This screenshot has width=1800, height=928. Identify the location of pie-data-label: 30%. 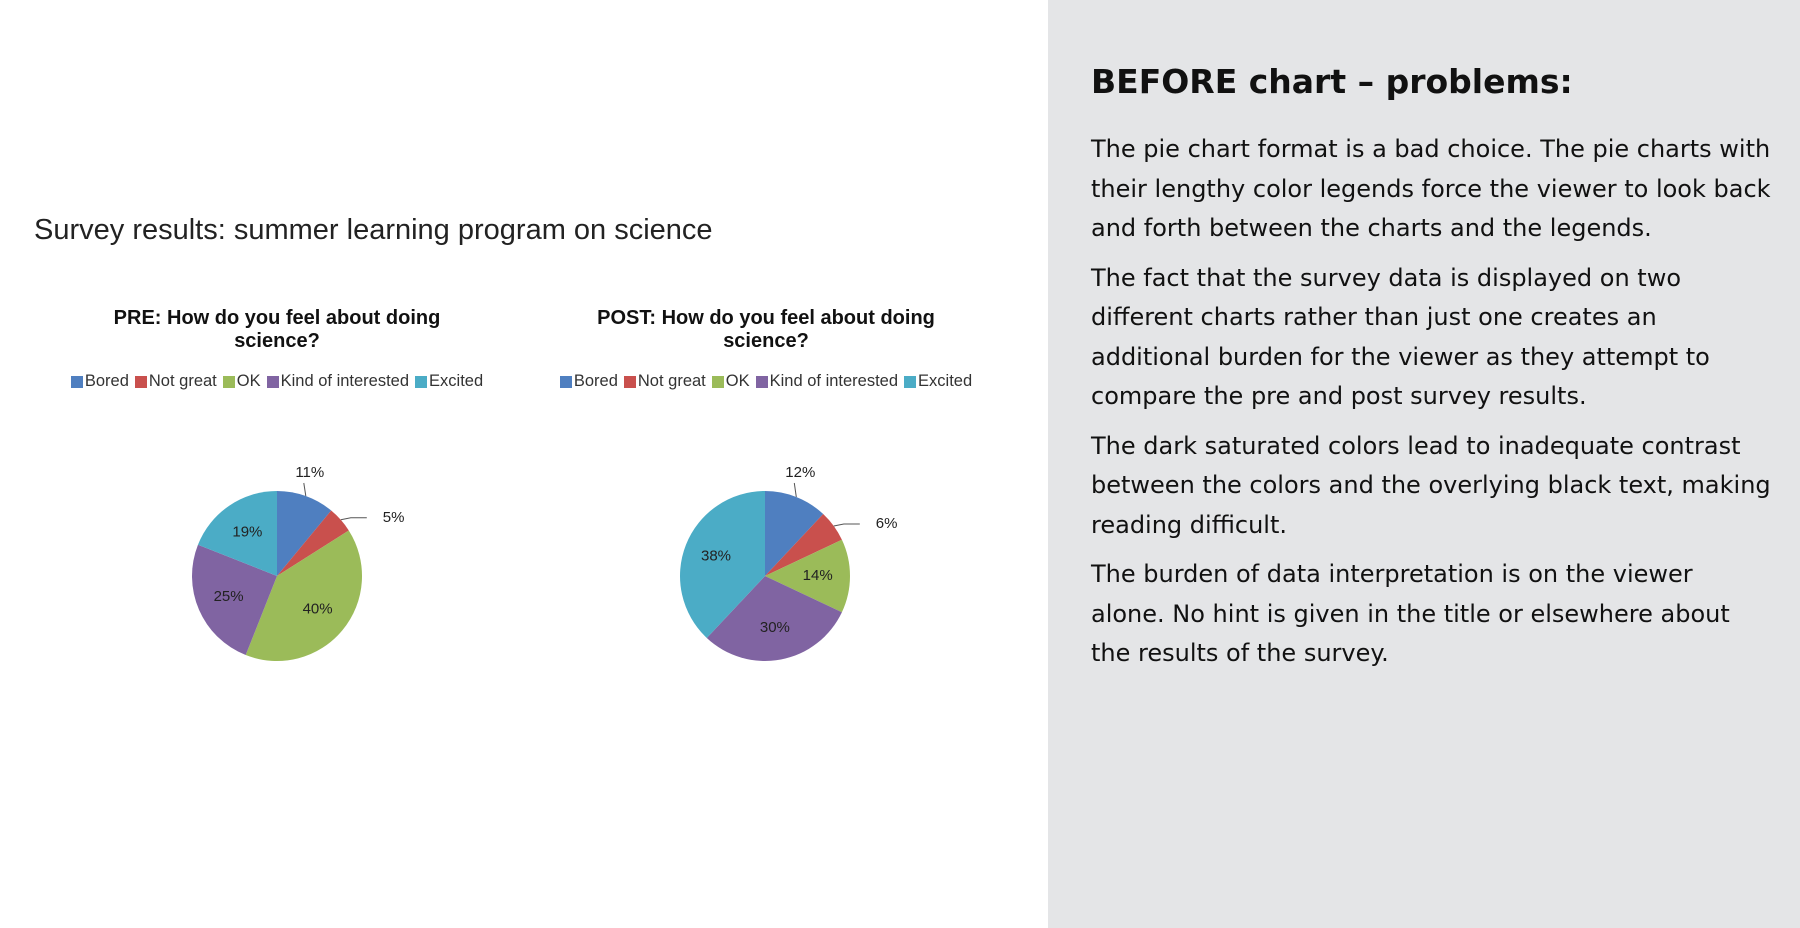
(775, 627).